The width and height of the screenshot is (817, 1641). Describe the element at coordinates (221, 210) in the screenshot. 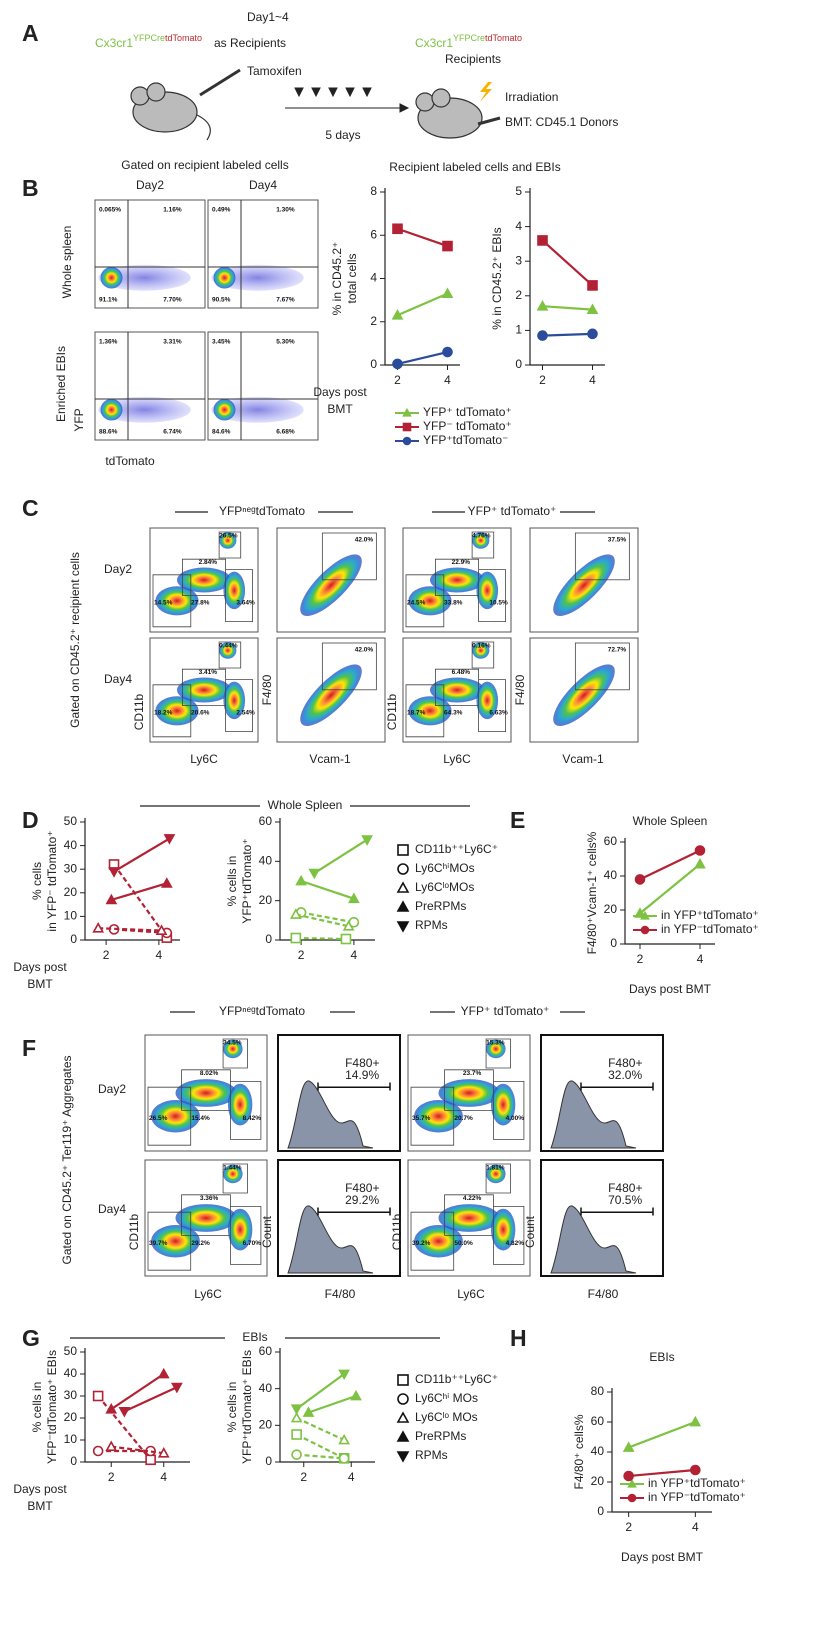

I see `gate-percent: 0.49%` at that location.